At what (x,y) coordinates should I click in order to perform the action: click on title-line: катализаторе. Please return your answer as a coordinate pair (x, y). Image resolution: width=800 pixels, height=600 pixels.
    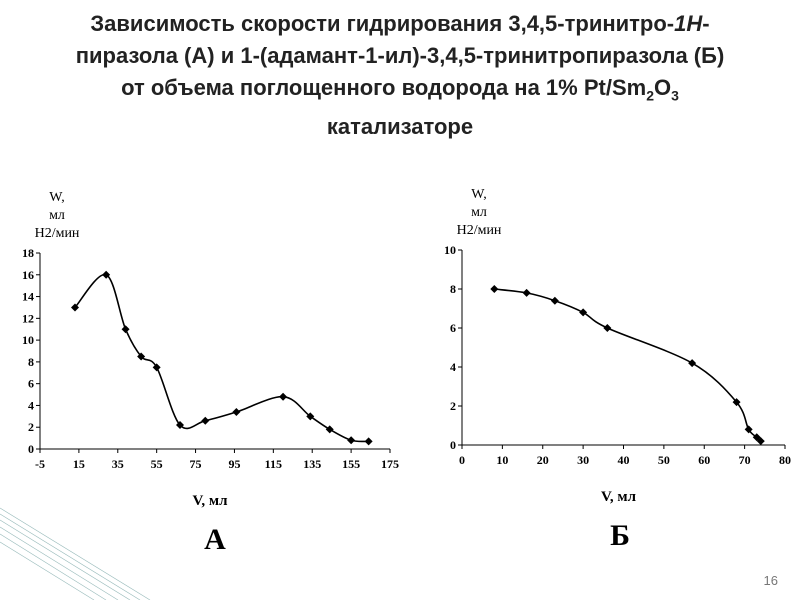
    Looking at the image, I should click on (400, 127).